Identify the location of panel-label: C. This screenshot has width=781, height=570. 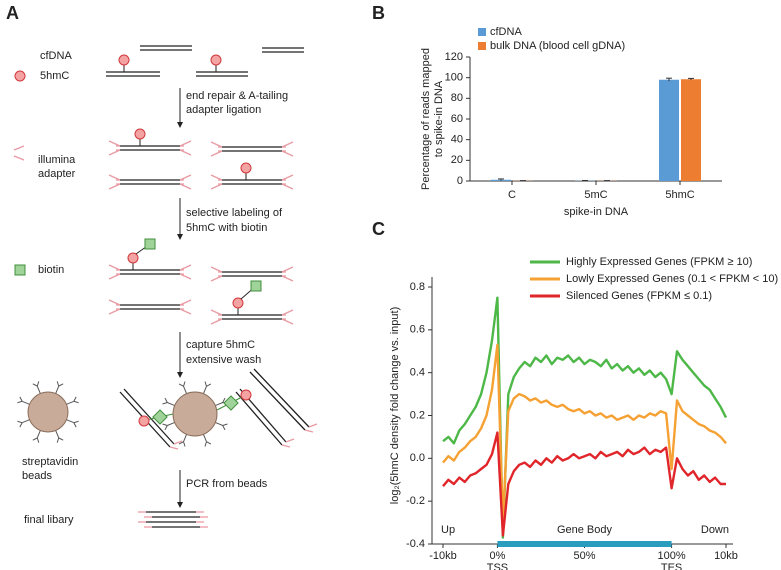
(378, 229).